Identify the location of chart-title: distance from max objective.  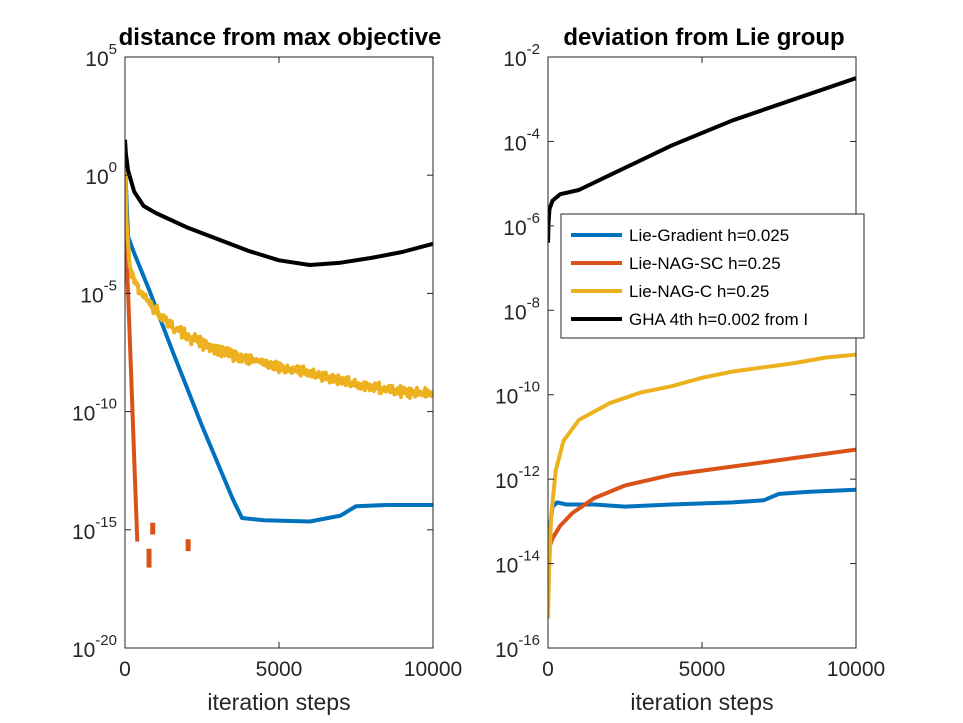
(280, 37).